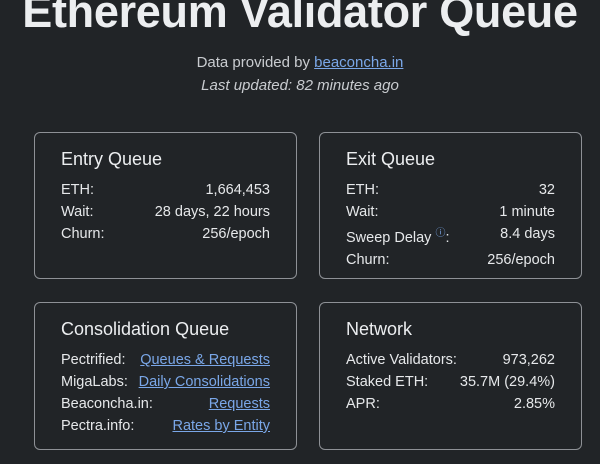 The height and width of the screenshot is (464, 600). What do you see at coordinates (389, 237) in the screenshot?
I see `label-text: Sweep Delay` at bounding box center [389, 237].